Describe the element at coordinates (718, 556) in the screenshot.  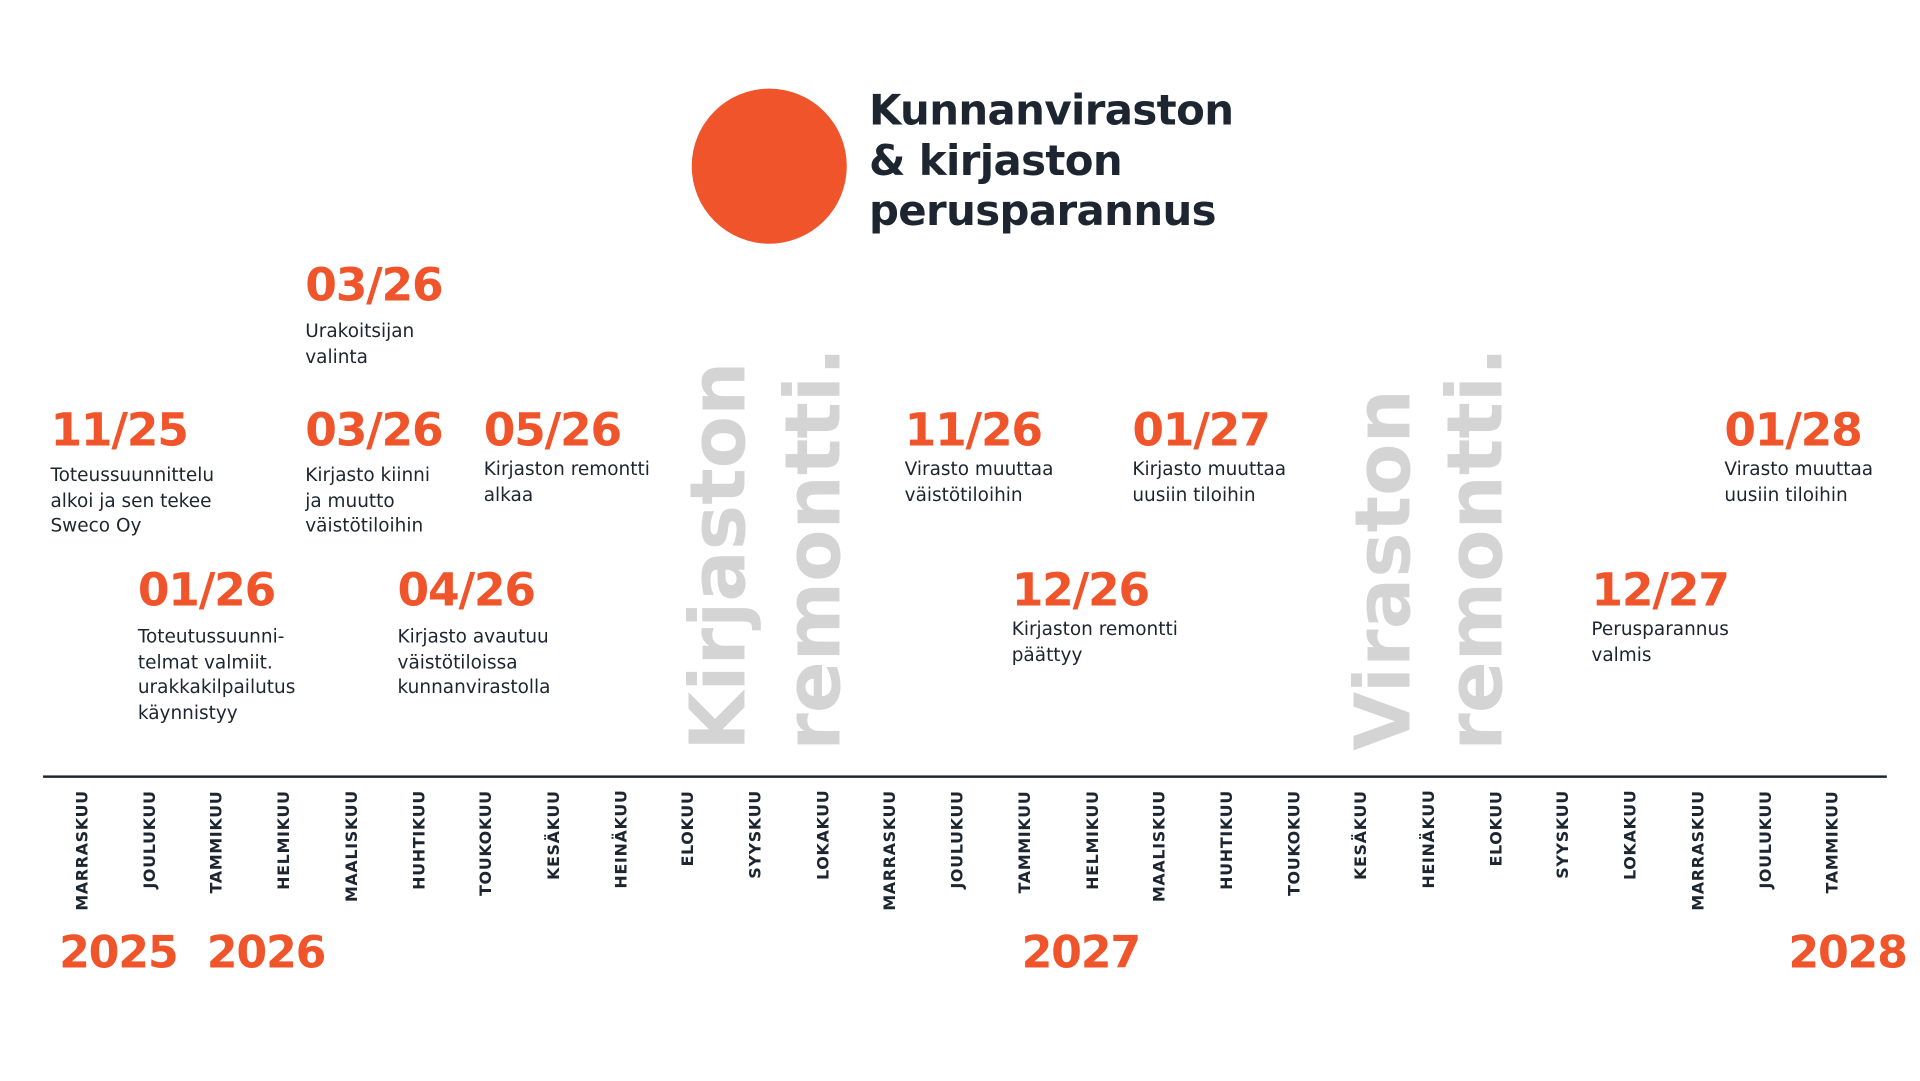
I see `phase-label: Kirjaston` at that location.